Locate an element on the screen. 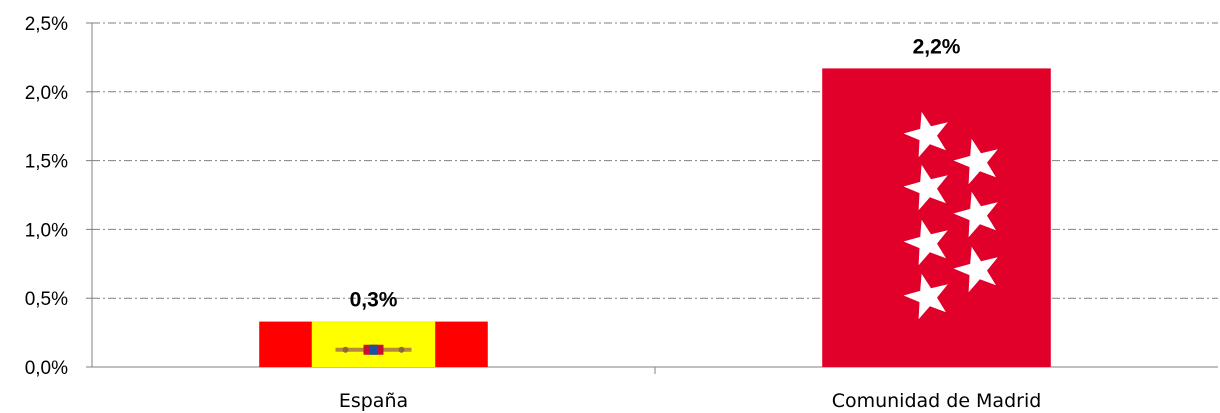 The width and height of the screenshot is (1220, 413). y-tick-label: 2,5% is located at coordinates (46, 24).